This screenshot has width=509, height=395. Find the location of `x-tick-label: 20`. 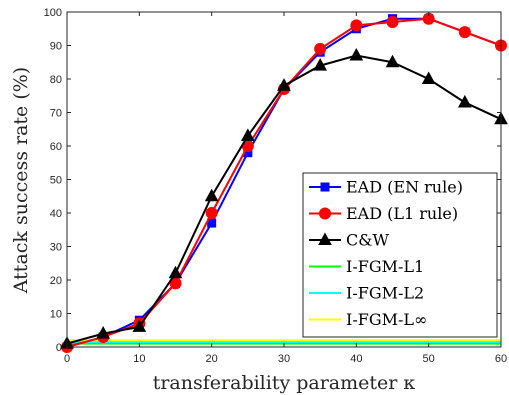

x-tick-label: 20 is located at coordinates (212, 359).